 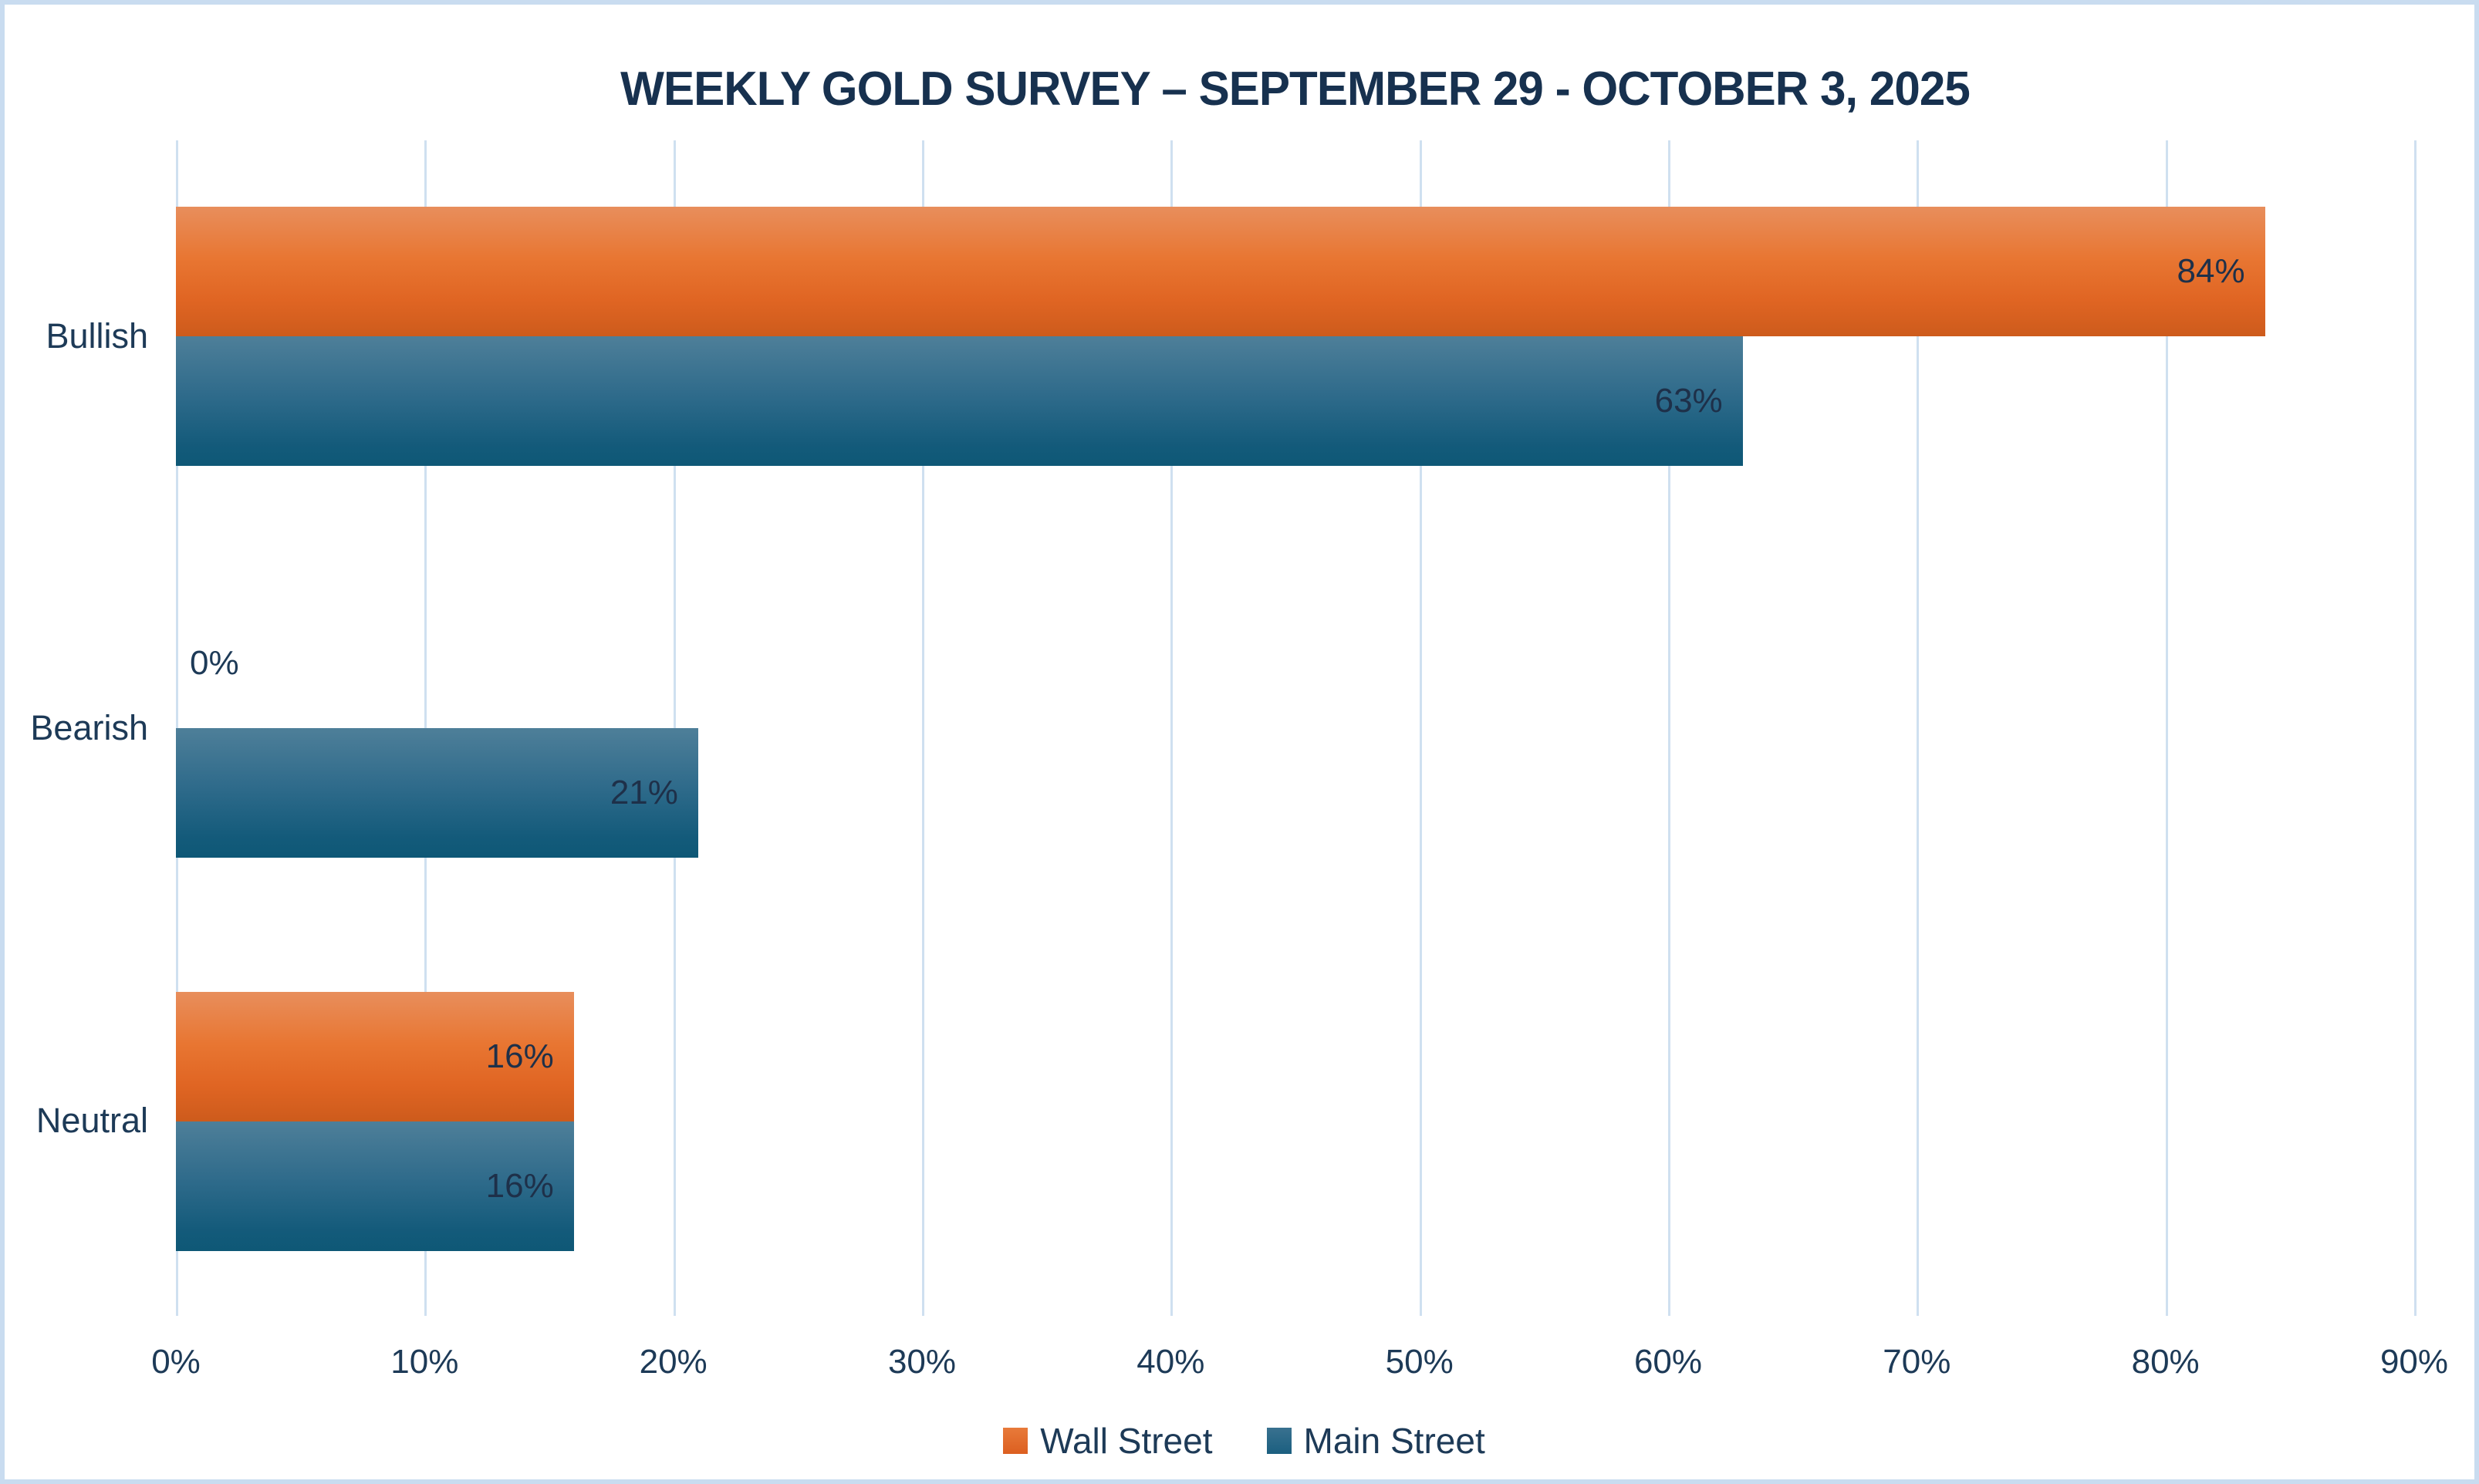 What do you see at coordinates (1126, 1441) in the screenshot?
I see `legend-label: Wall Street` at bounding box center [1126, 1441].